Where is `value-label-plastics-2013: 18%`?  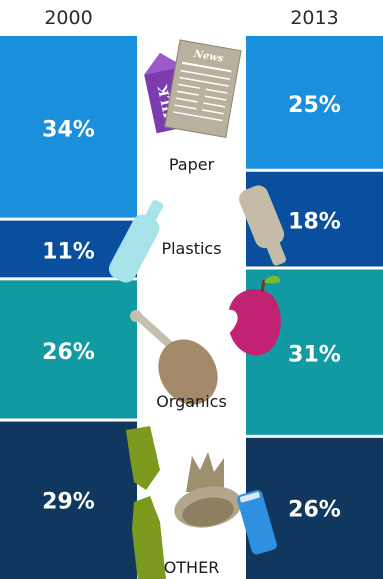 value-label-plastics-2013: 18% is located at coordinates (314, 222).